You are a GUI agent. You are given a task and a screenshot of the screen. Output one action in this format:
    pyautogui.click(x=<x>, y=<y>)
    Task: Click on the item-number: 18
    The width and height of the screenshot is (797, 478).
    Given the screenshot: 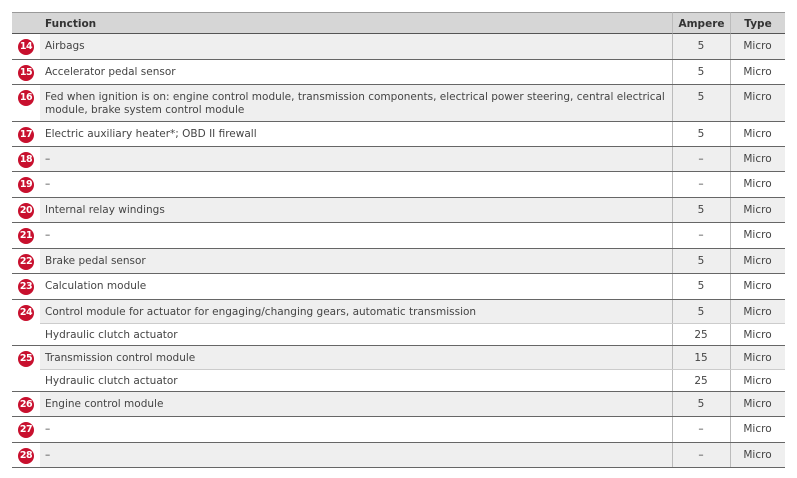 What is the action you would take?
    pyautogui.click(x=26, y=160)
    